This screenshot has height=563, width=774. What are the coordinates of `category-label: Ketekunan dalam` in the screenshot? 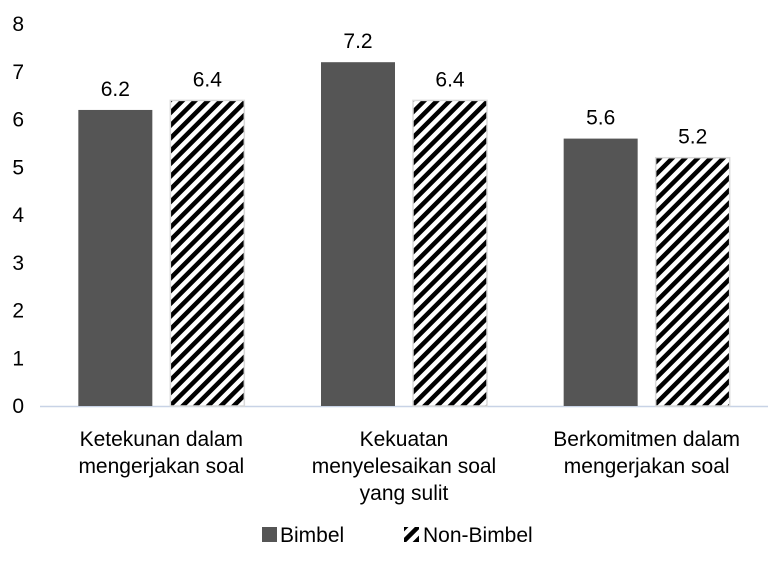 It's located at (161, 439).